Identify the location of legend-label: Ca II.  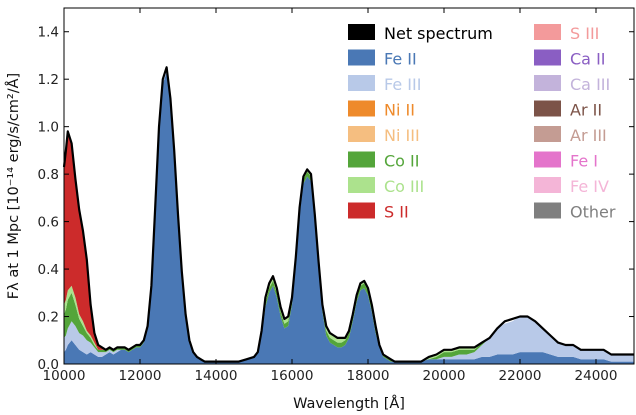
(588, 59).